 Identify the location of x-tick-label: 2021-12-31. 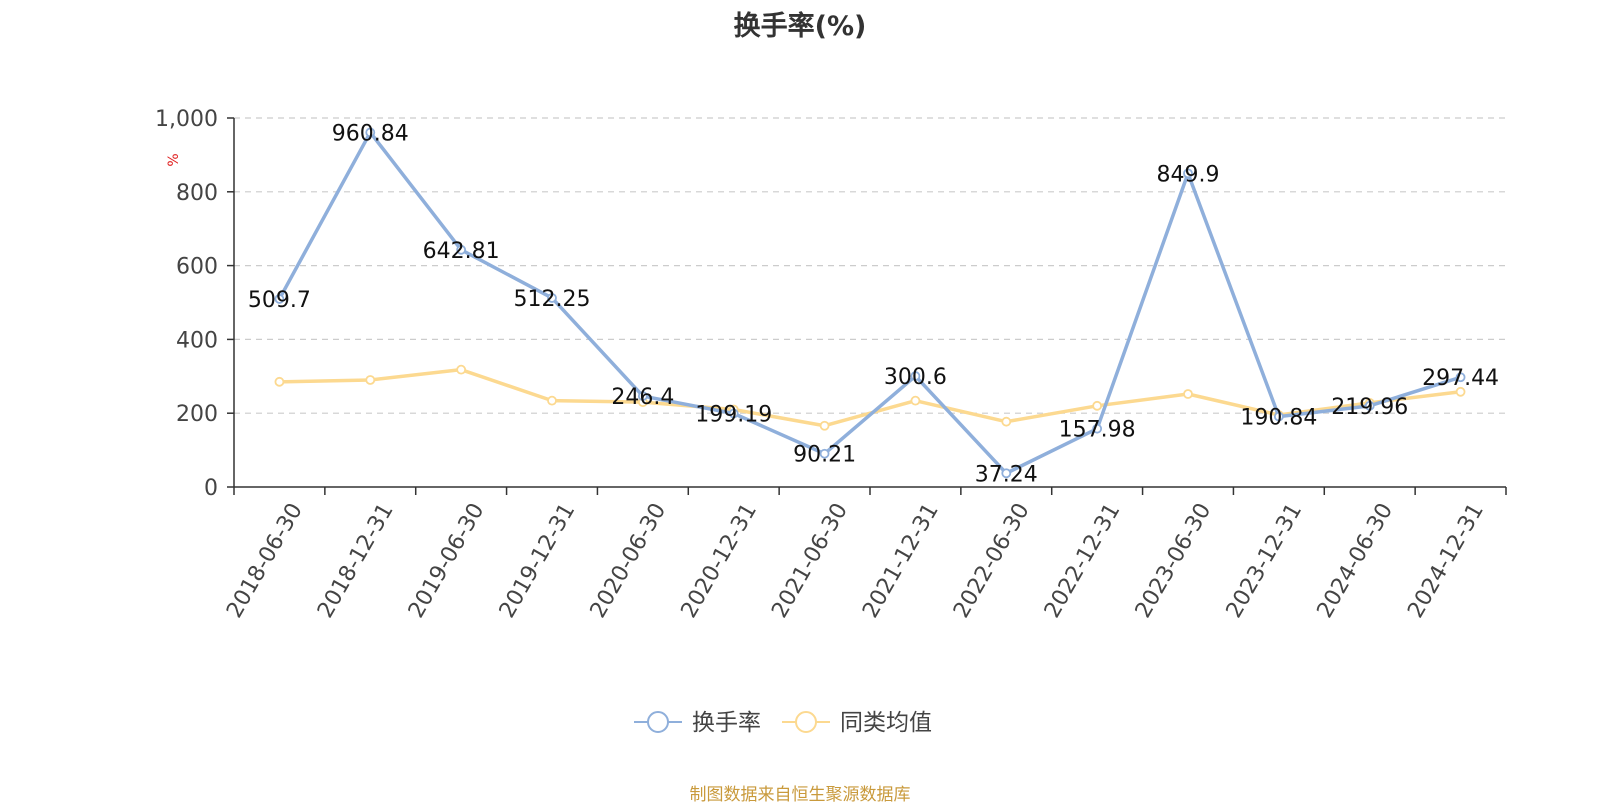
(901, 560).